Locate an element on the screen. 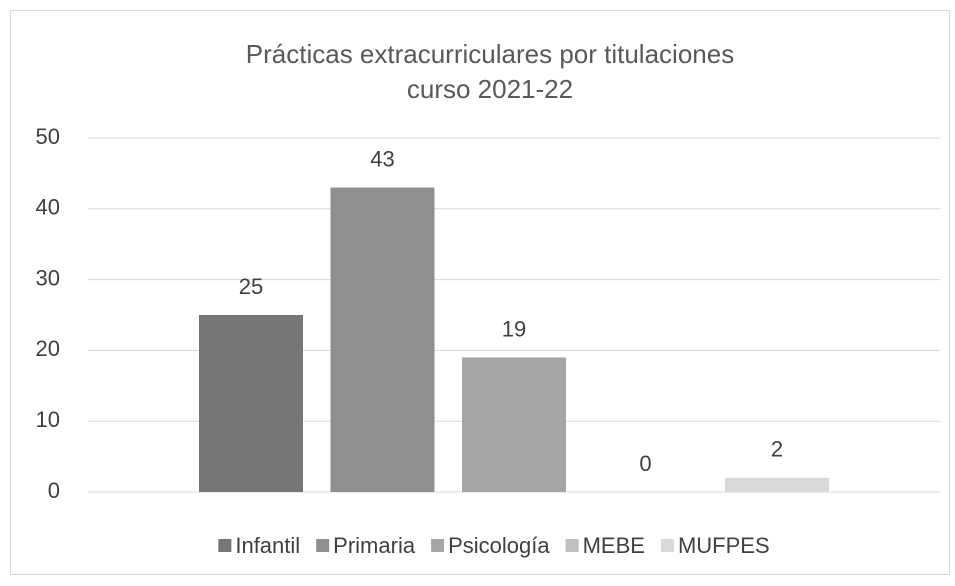  data-label: 0 is located at coordinates (645, 463).